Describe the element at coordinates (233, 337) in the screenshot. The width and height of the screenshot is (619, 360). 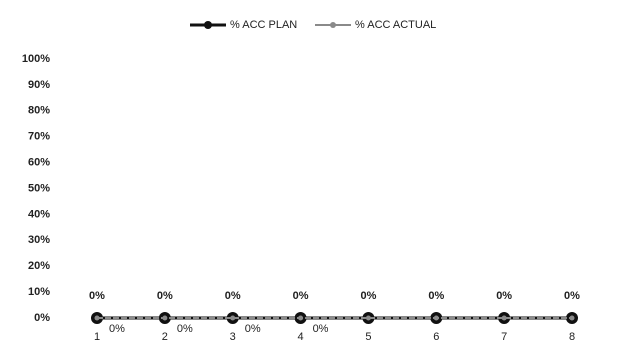
I see `x-tick-label: 3` at that location.